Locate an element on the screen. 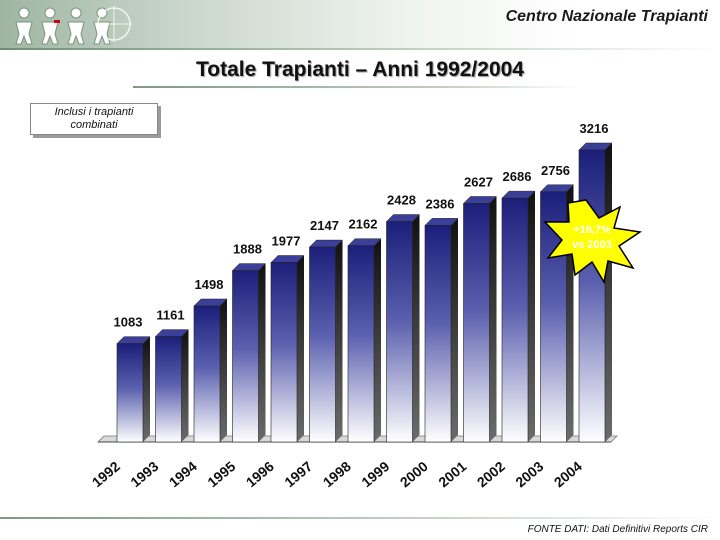 The width and height of the screenshot is (720, 540). bar-2002 is located at coordinates (518, 316).